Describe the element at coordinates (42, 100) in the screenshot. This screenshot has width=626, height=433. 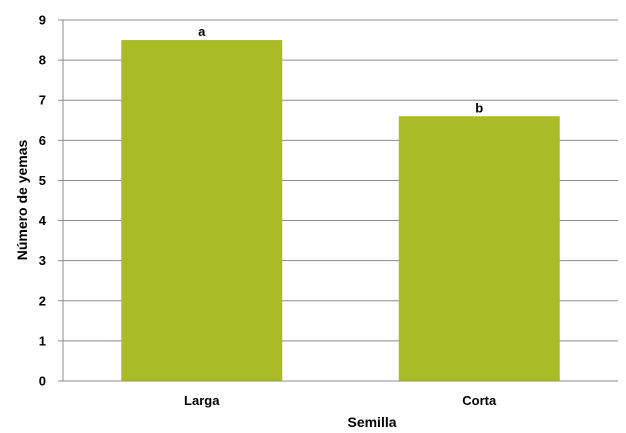
I see `y-tick-label: 7` at that location.